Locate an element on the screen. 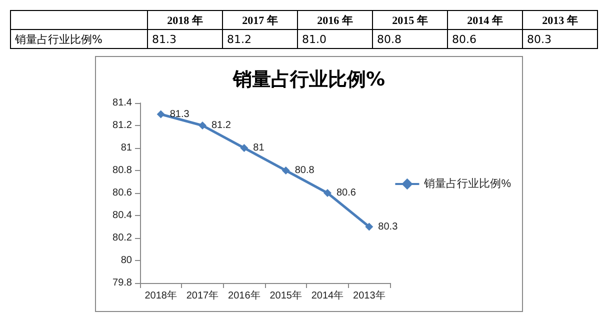 This screenshot has width=600, height=325. data-label: 81 is located at coordinates (259, 148).